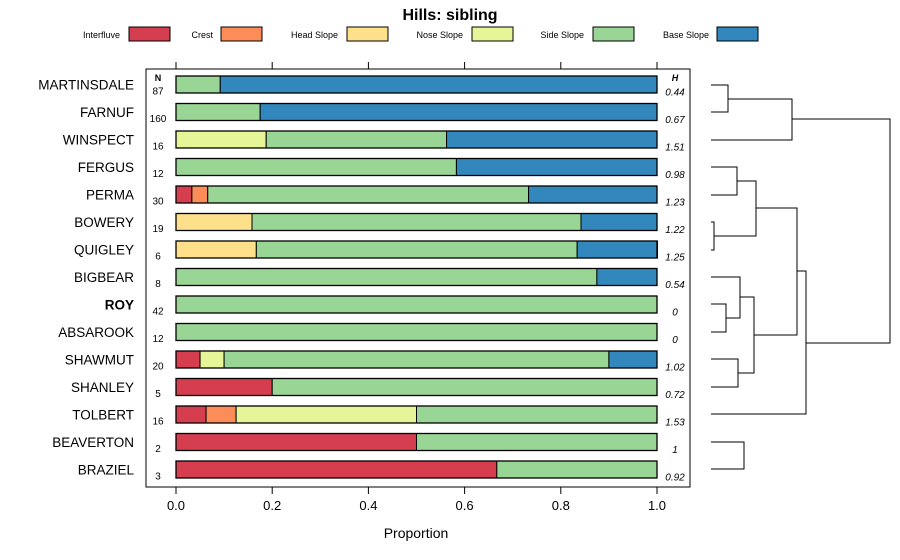 This screenshot has width=900, height=560. I want to click on dendrogram-merge-beaverton-braziel, so click(728, 455).